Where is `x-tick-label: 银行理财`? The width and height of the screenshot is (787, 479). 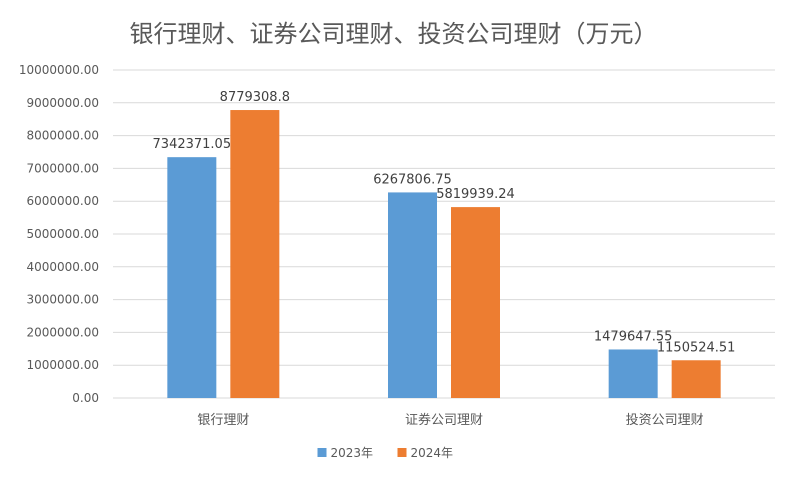
x-tick-label: 银行理财 is located at coordinates (223, 420).